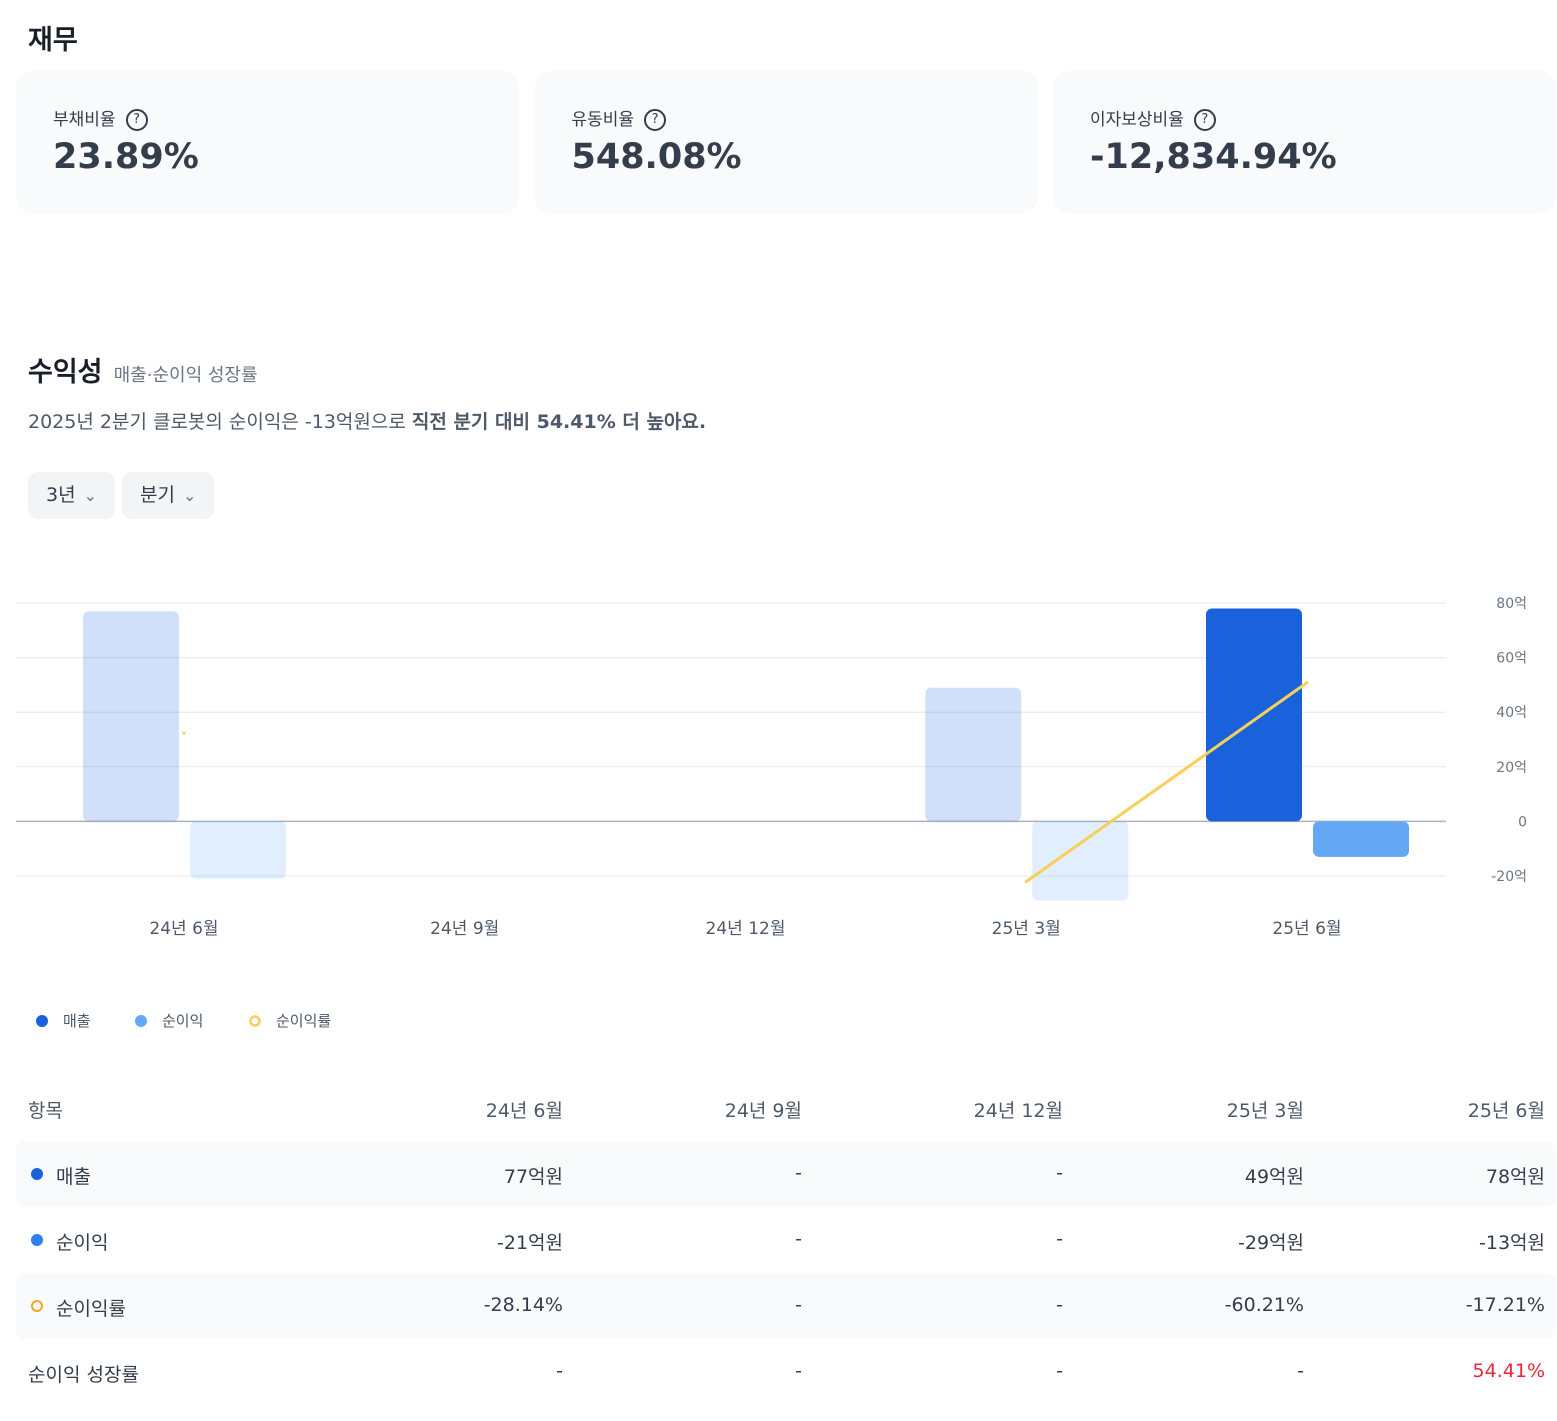 This screenshot has width=1557, height=1421. I want to click on metric-card: 이자보상비율? -12,834.94%, so click(1304, 142).